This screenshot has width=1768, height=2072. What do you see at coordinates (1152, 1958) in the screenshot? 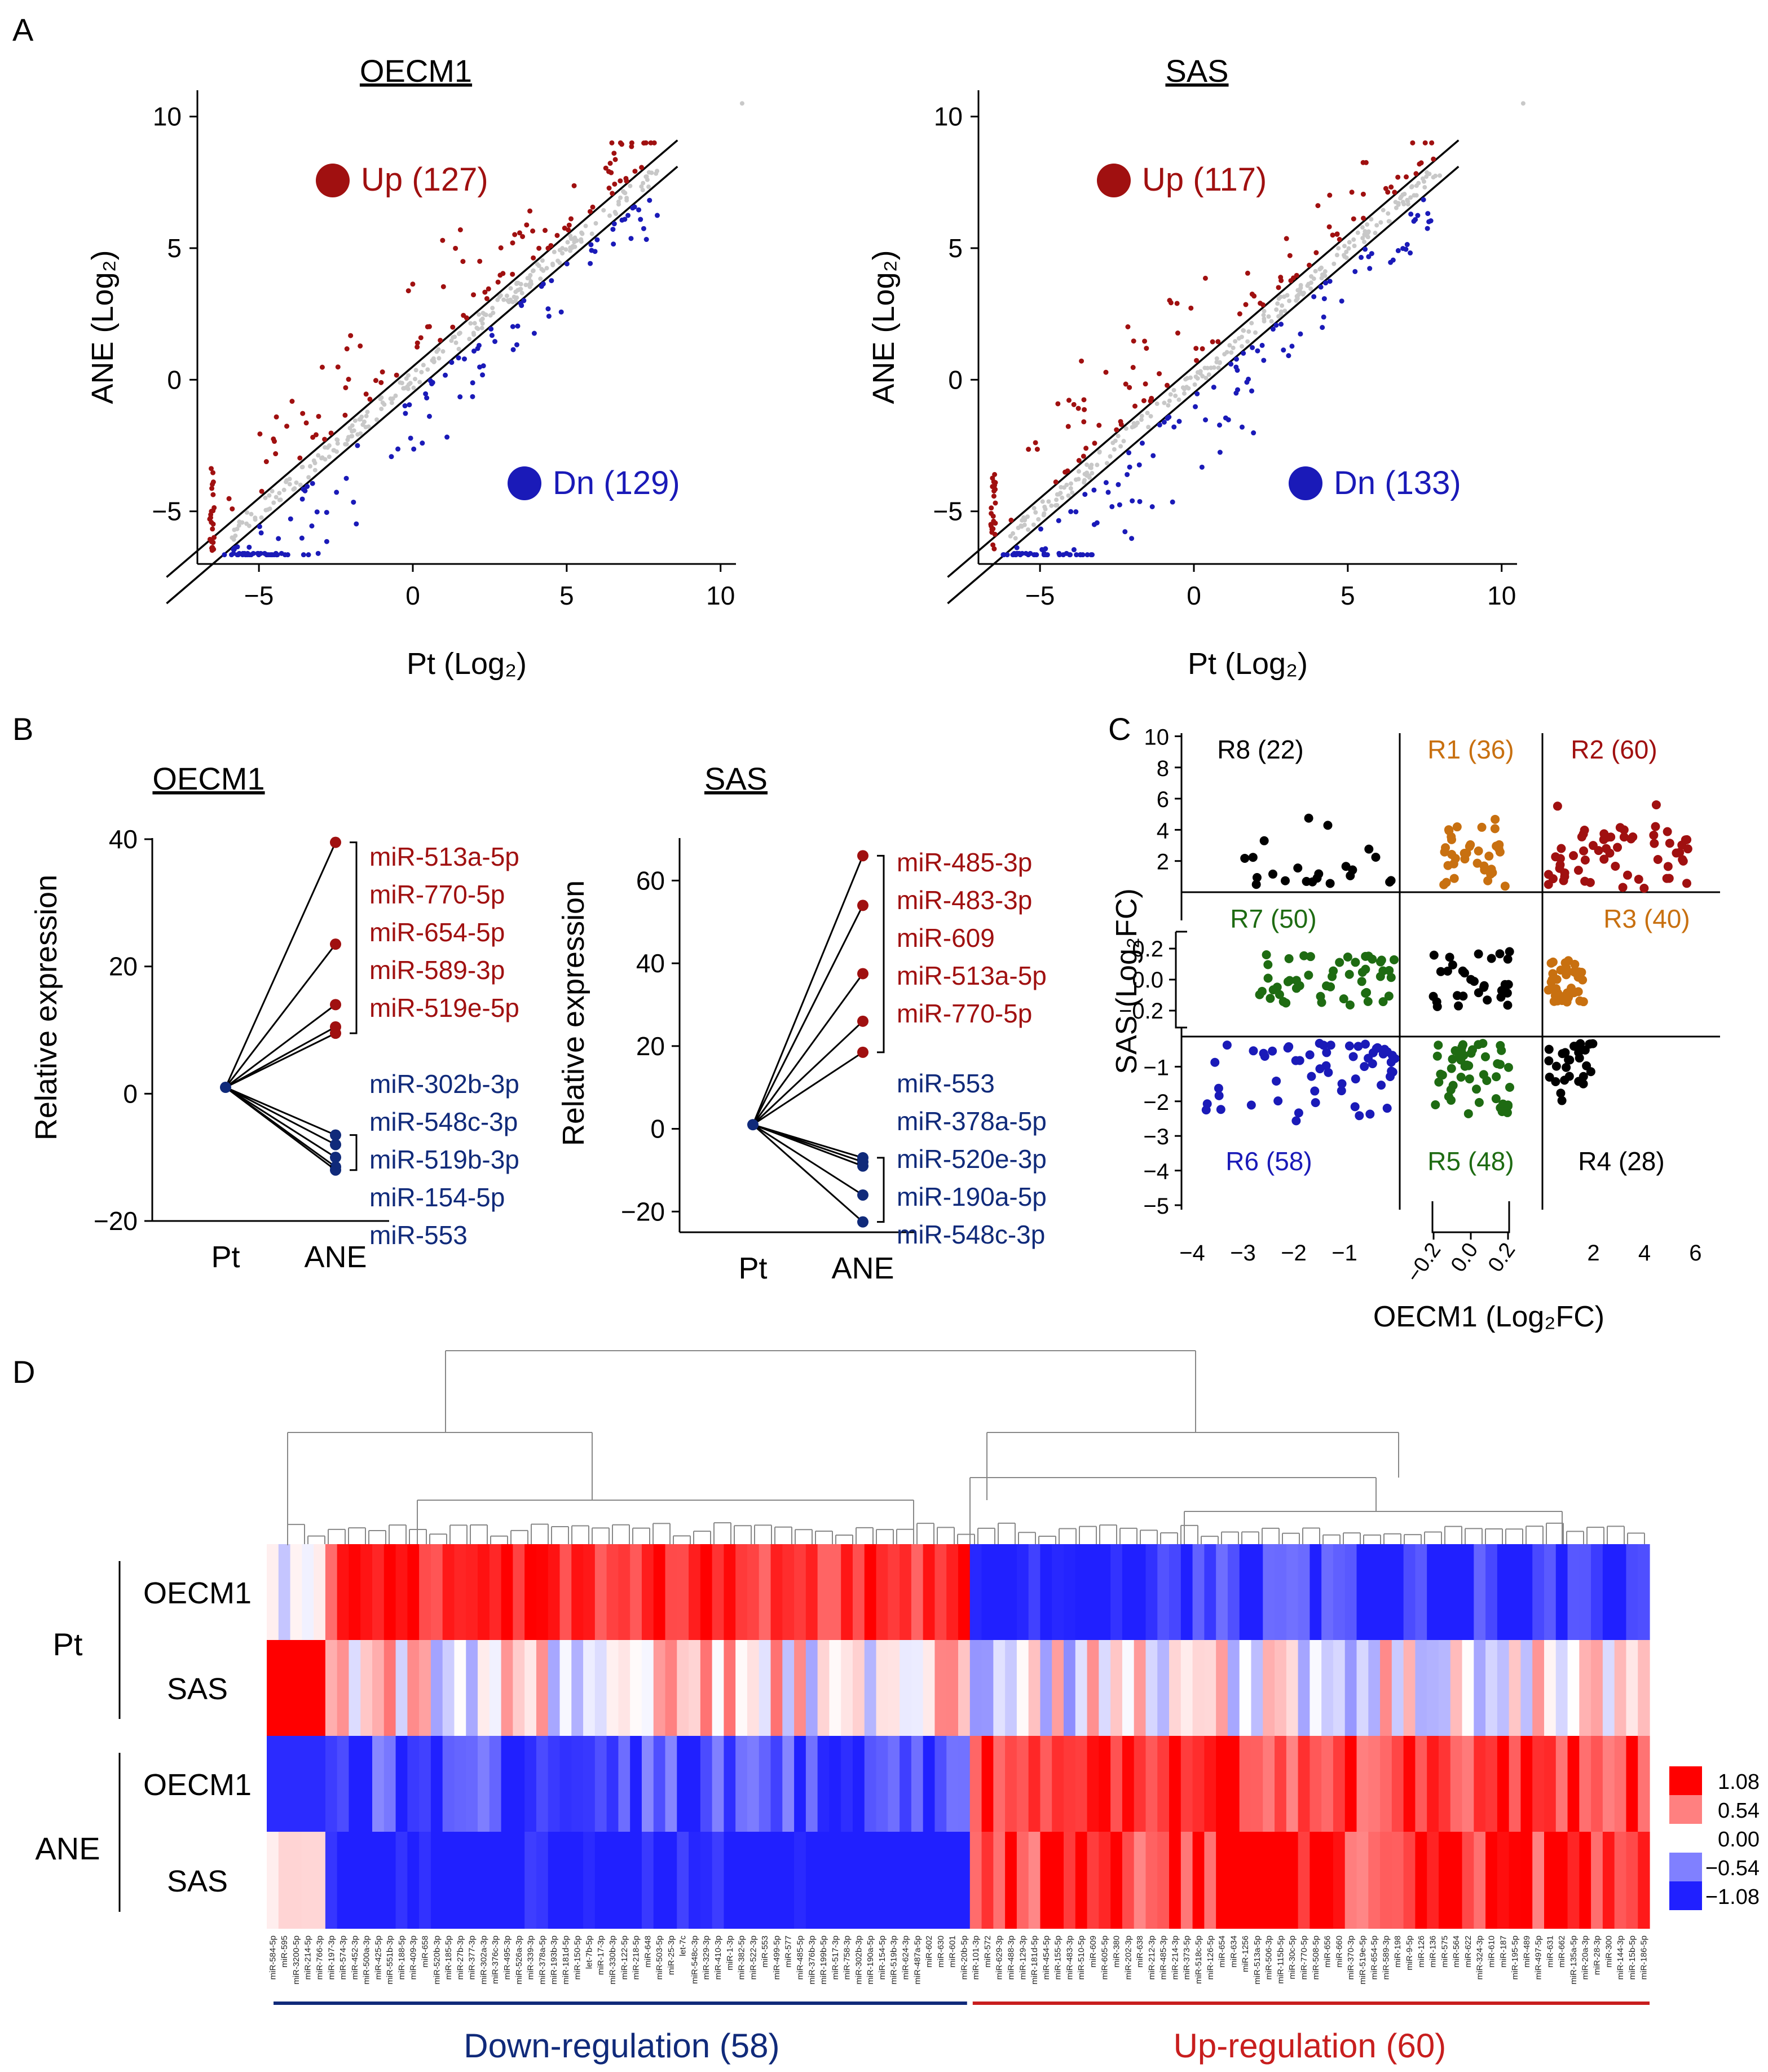
I see `column-label: miR-212-3p` at bounding box center [1152, 1958].